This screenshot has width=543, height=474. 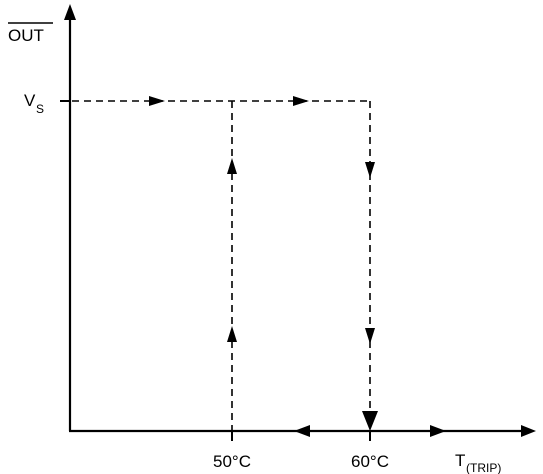 I want to click on arrow-up-upper, so click(x=232, y=166).